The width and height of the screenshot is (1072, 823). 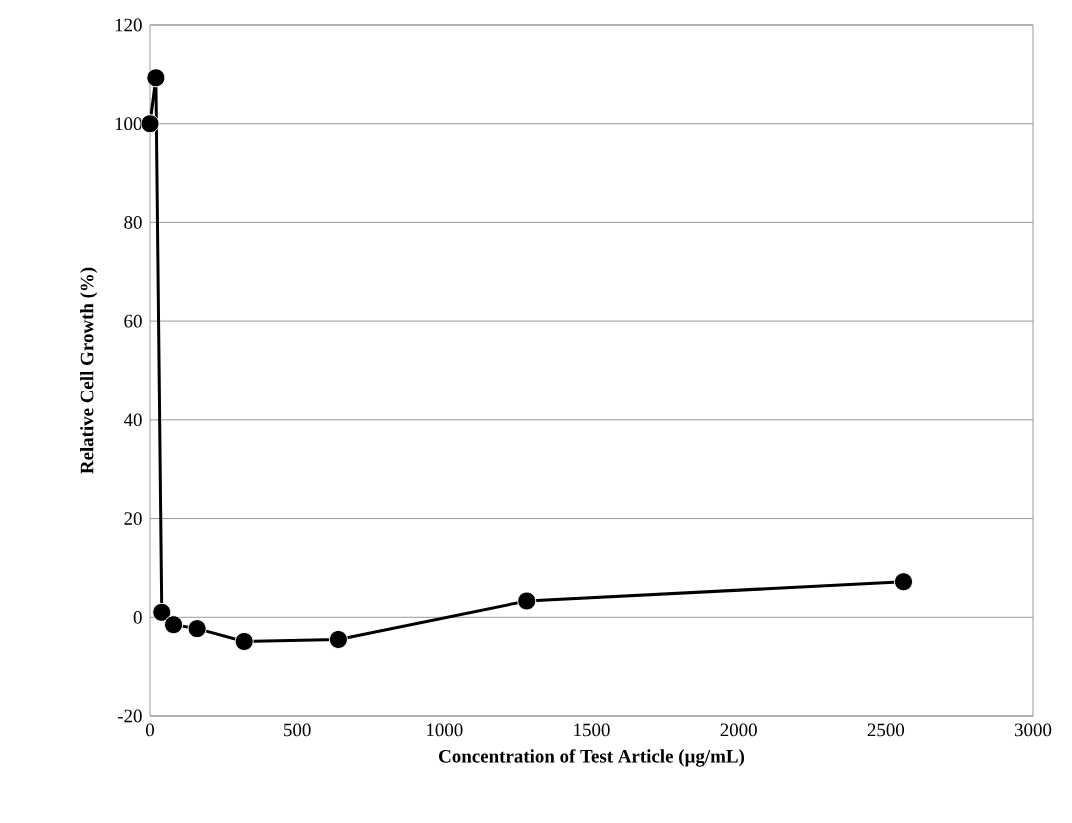 What do you see at coordinates (738, 730) in the screenshot?
I see `x-tick-label: 2000` at bounding box center [738, 730].